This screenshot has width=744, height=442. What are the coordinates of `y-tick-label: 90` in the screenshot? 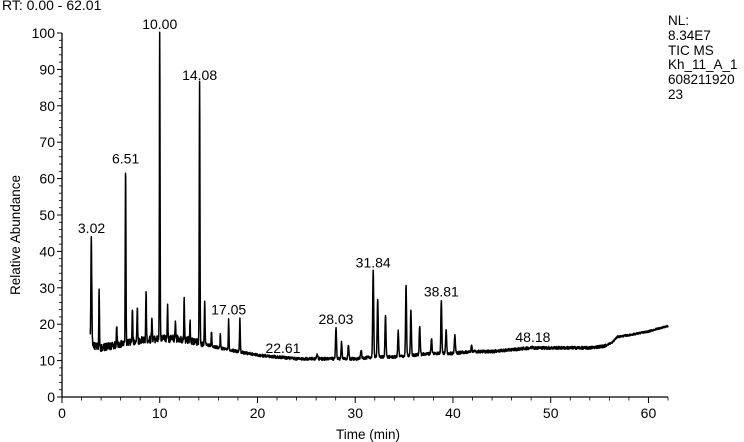 It's located at (47, 69).